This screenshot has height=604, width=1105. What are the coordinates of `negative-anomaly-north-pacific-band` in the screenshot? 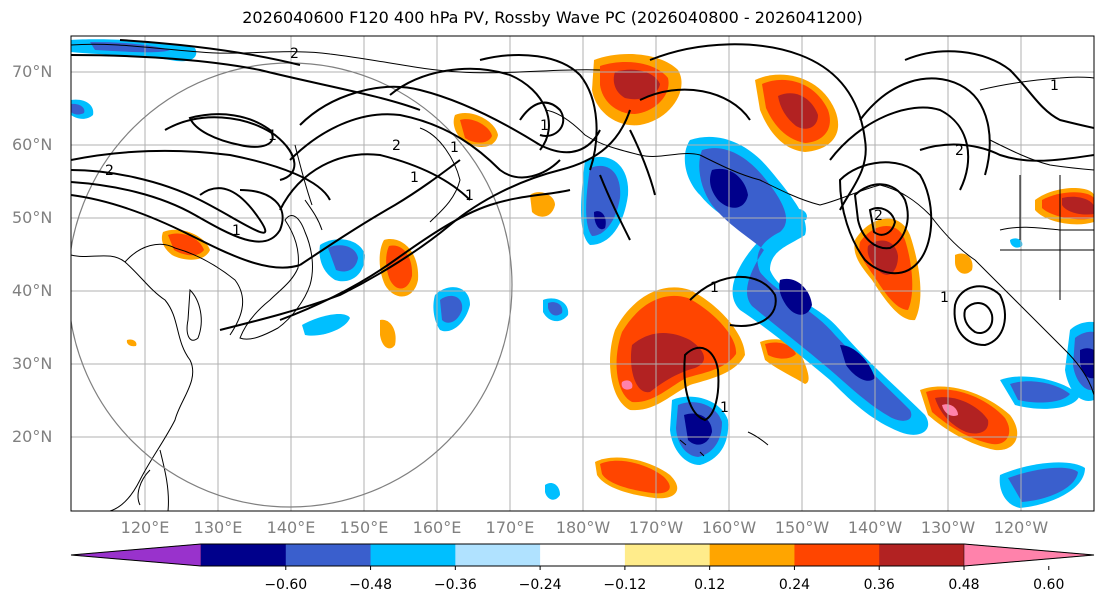 It's located at (806, 285).